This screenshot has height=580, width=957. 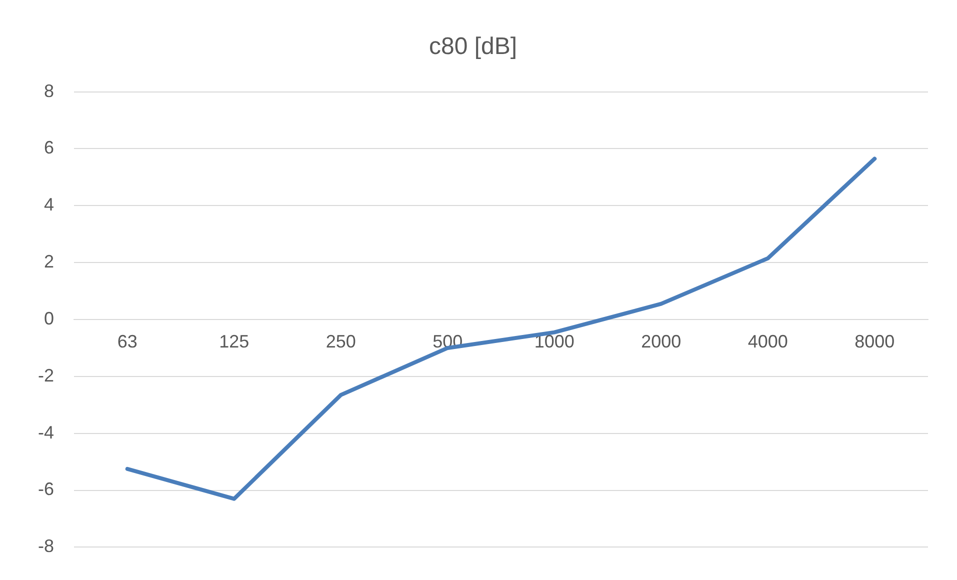 I want to click on y-tick-label: 8, so click(x=49, y=90).